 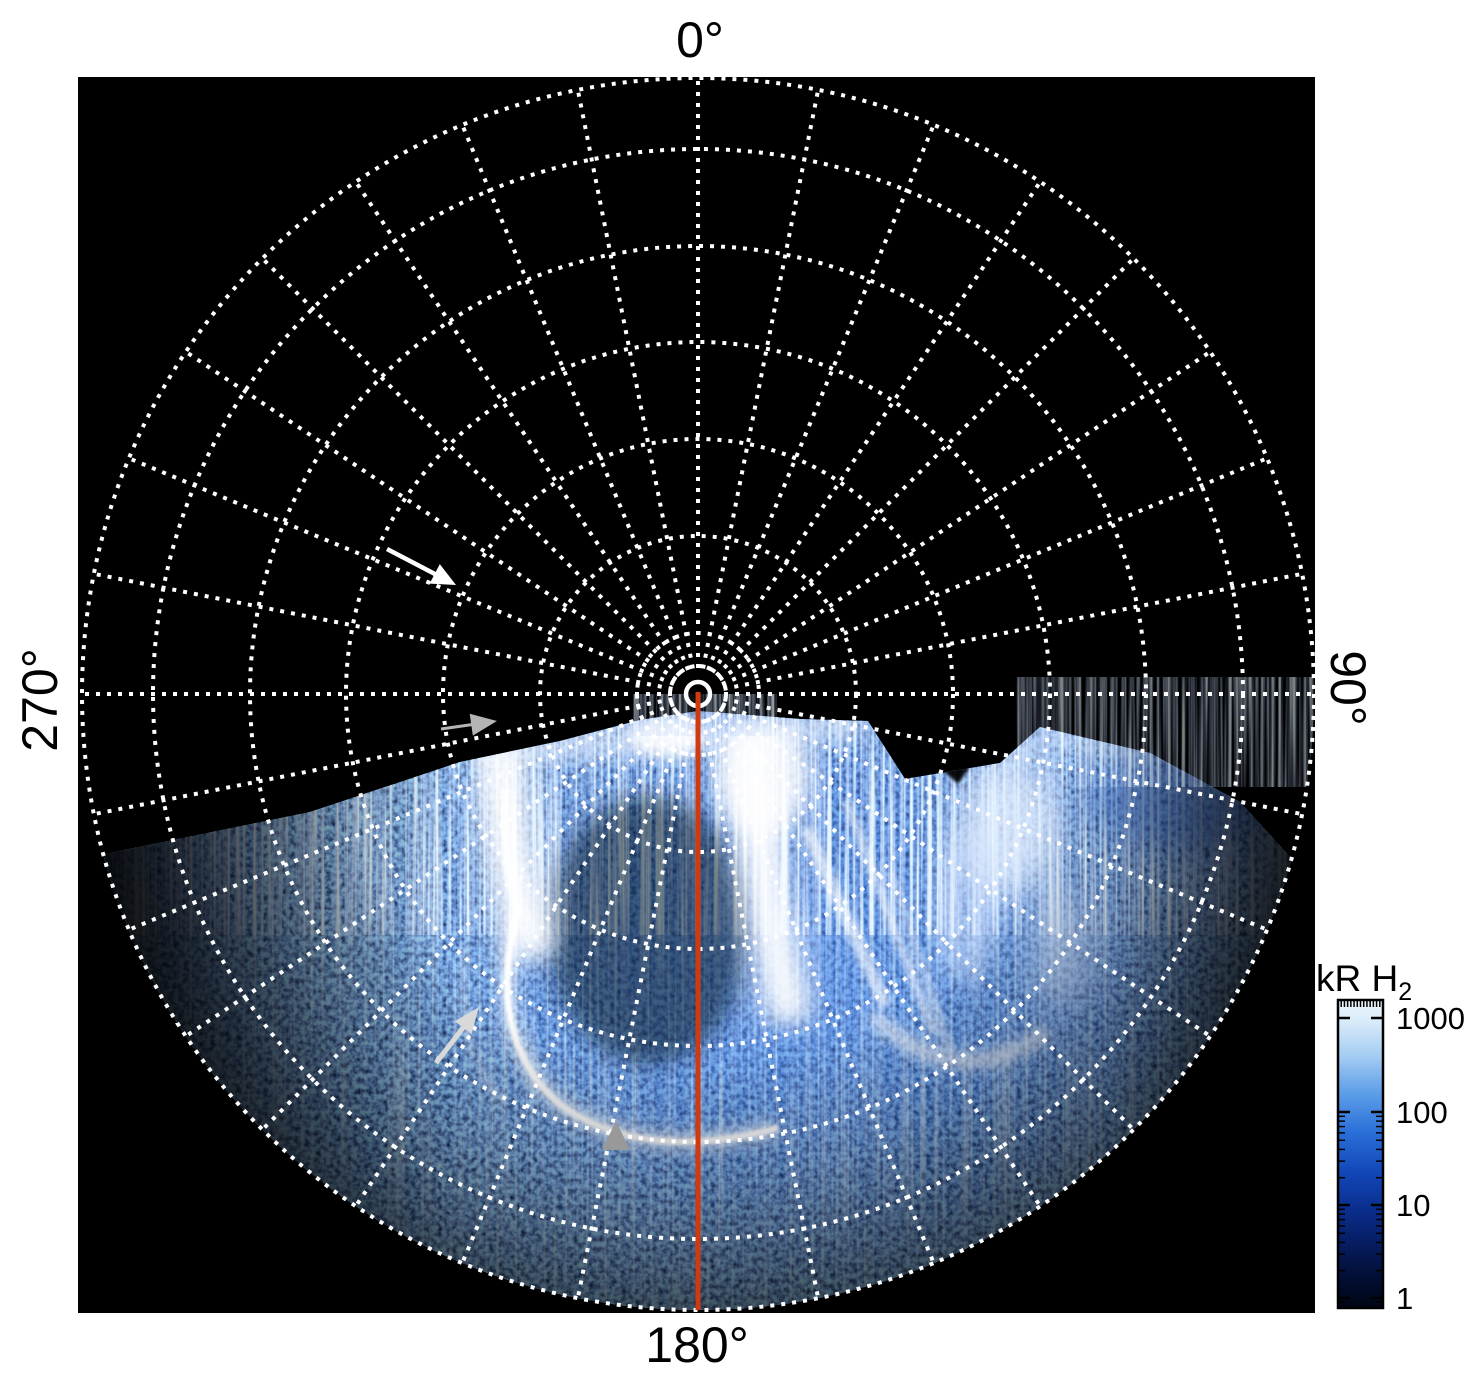 I want to click on colorbar-ticks, so click(x=1360, y=1152).